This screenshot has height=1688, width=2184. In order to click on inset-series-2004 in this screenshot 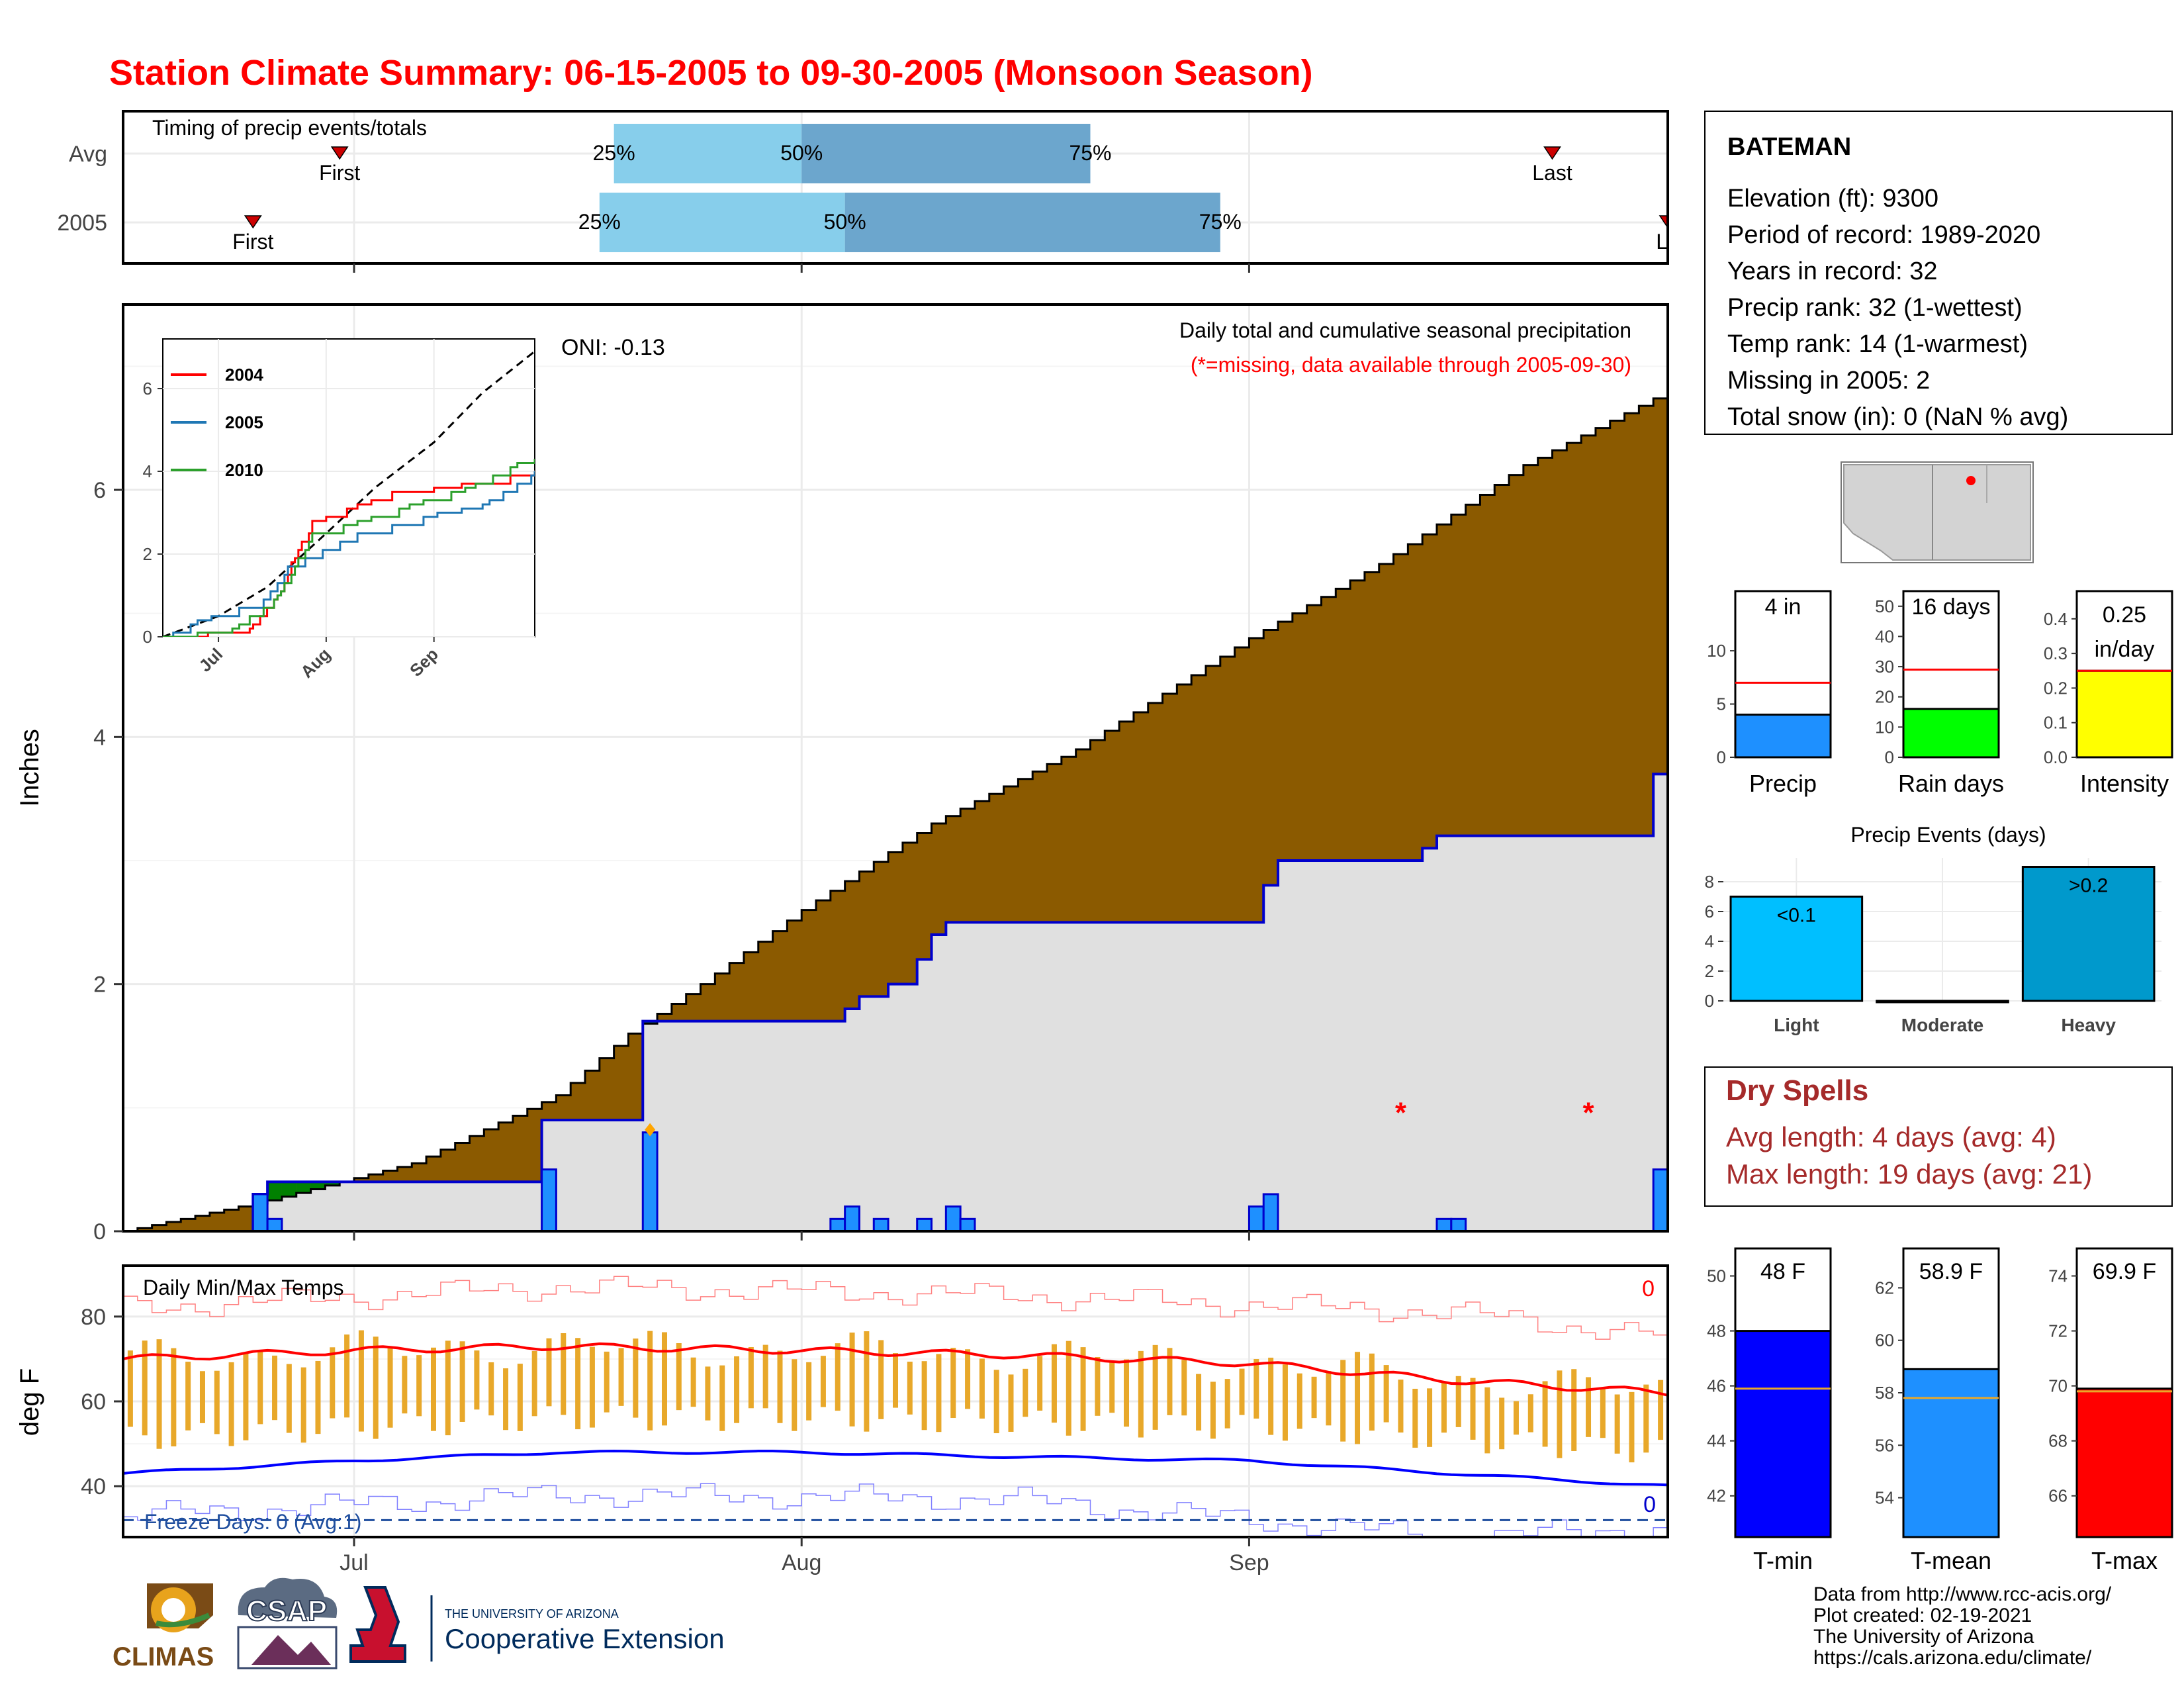, I will do `click(349, 554)`.